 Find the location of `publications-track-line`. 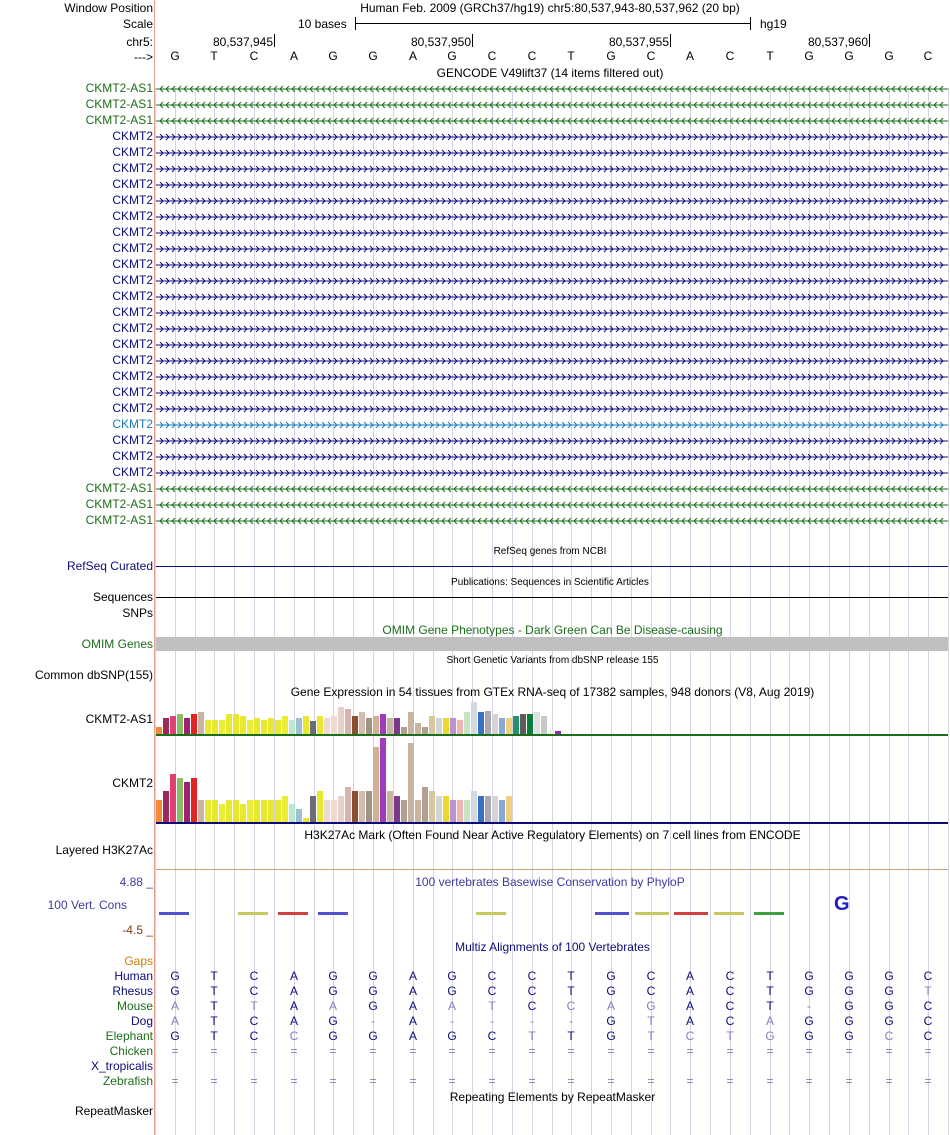

publications-track-line is located at coordinates (552, 597).